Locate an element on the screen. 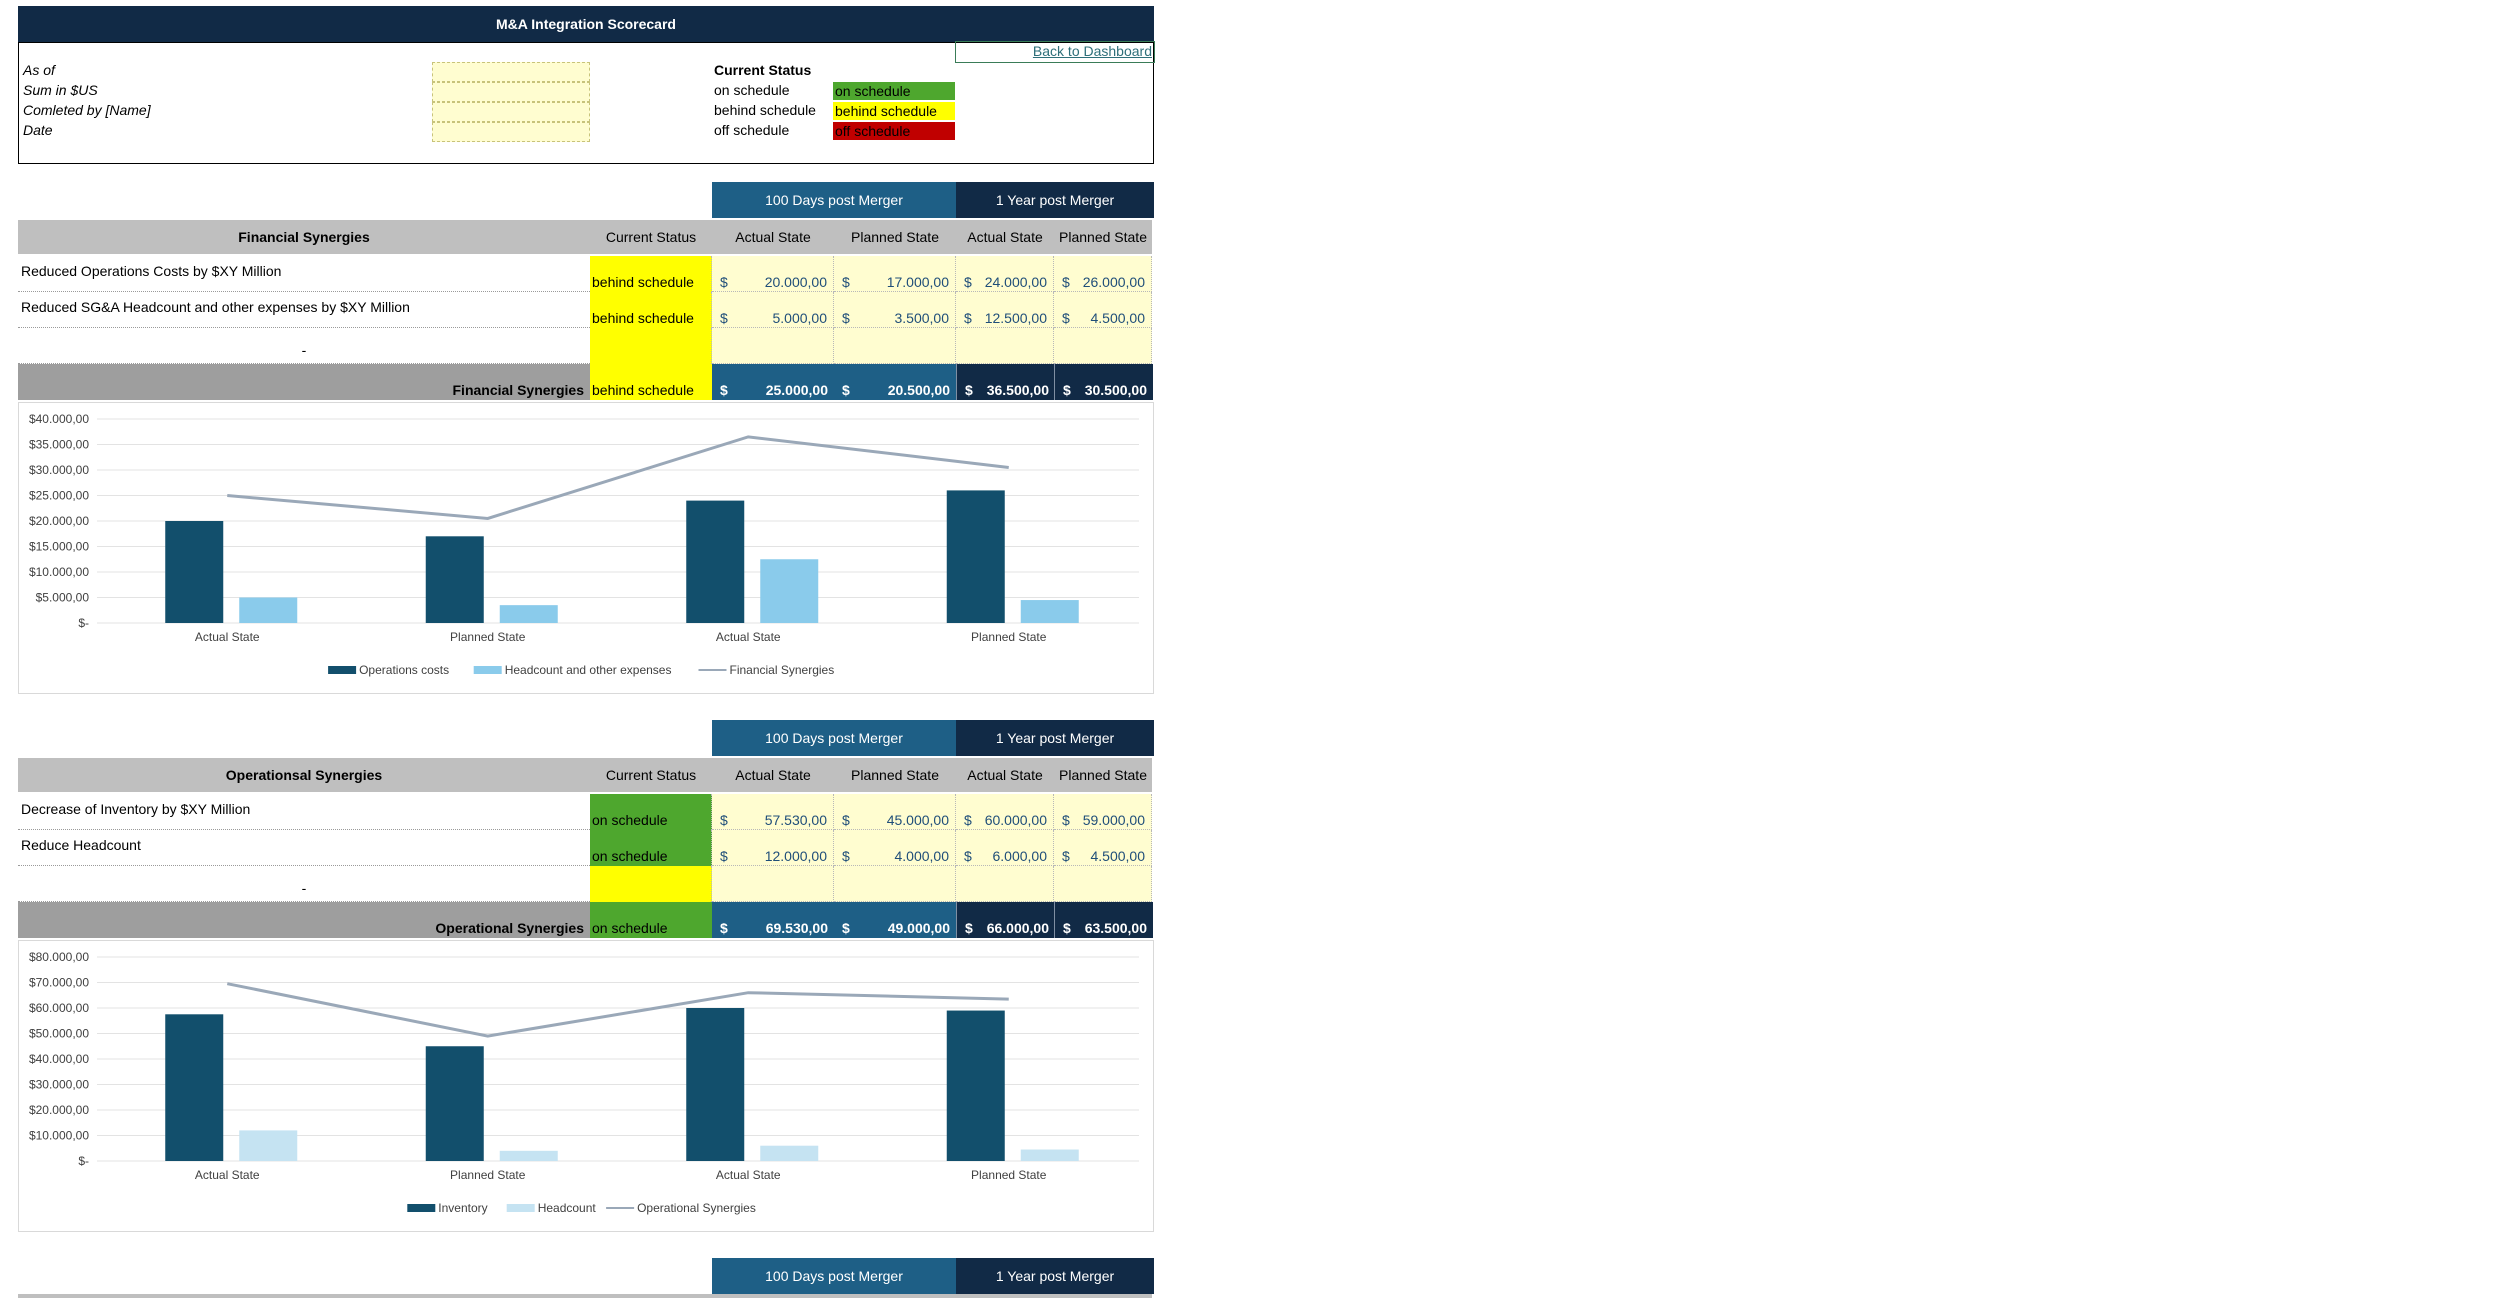 The height and width of the screenshot is (1298, 2502). x-tick-label: Actual State is located at coordinates (748, 1175).